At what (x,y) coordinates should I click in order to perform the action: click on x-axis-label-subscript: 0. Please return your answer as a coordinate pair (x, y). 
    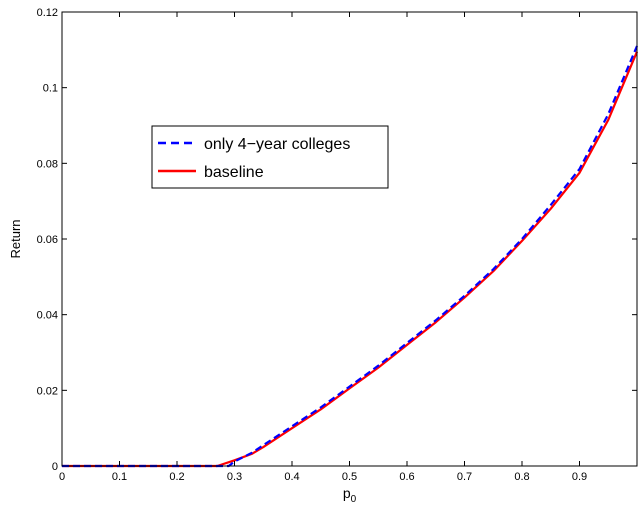
    Looking at the image, I should click on (354, 499).